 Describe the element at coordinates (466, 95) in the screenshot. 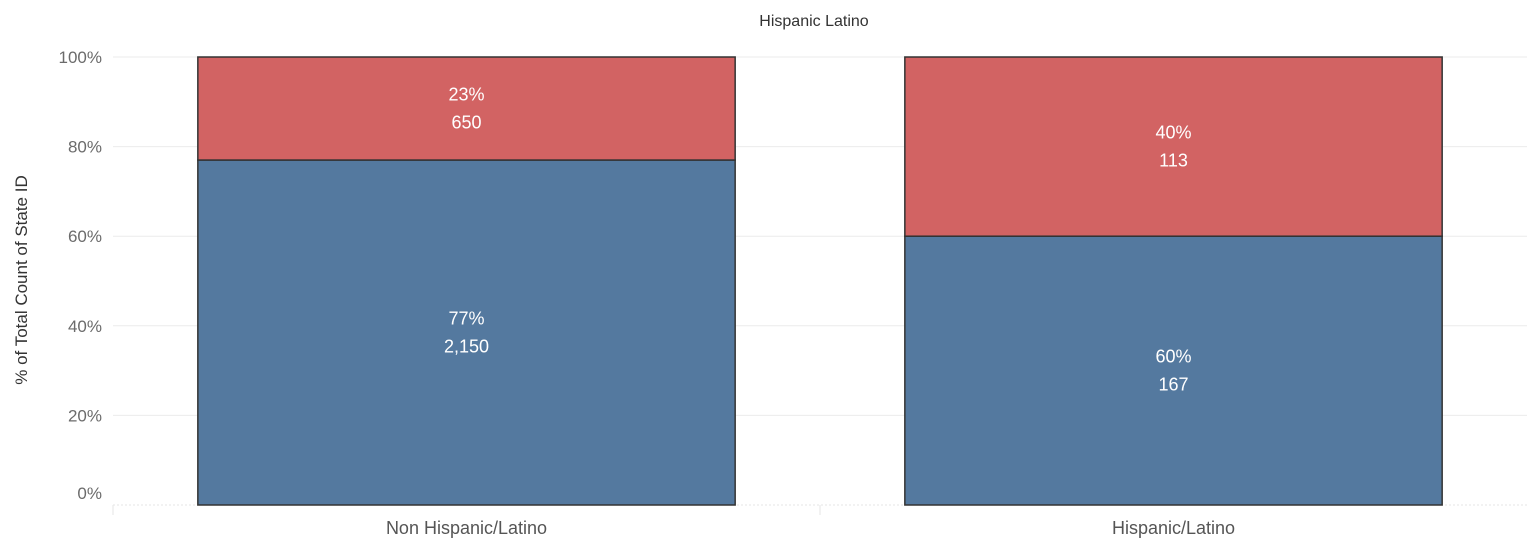

I see `bar-data-label: 23%` at that location.